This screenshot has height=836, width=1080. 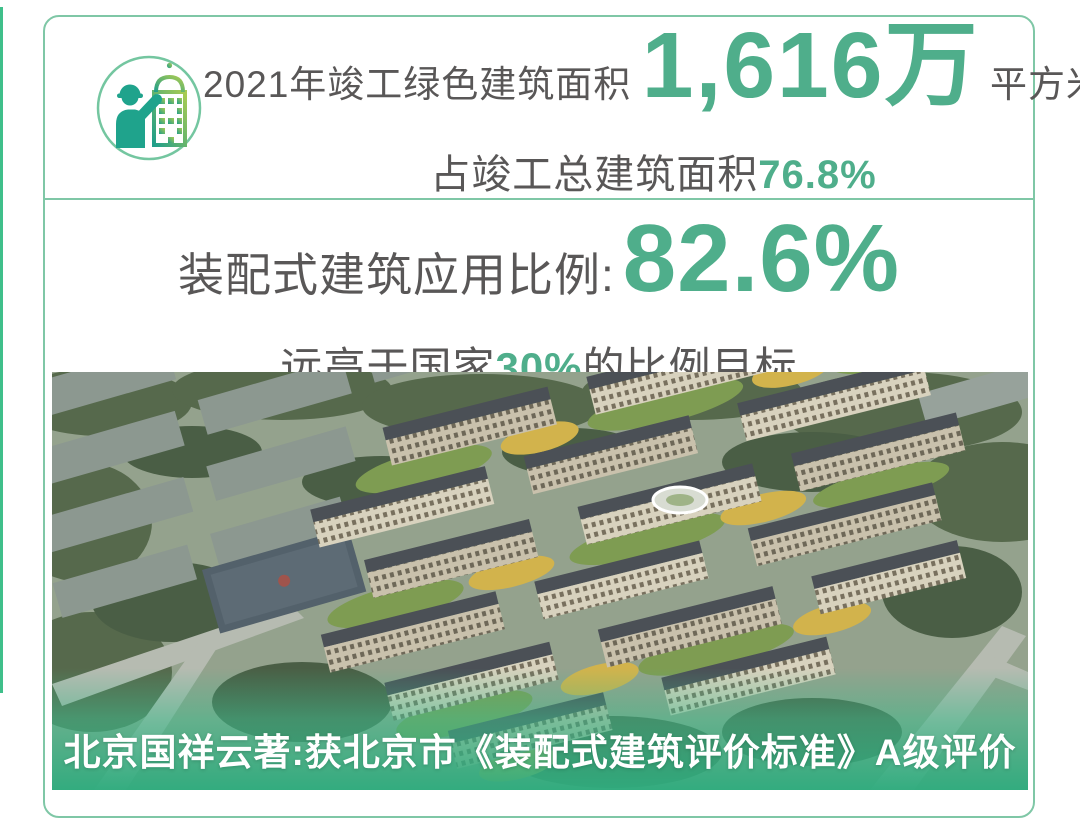 What do you see at coordinates (149, 108) in the screenshot?
I see `worker-building-icon` at bounding box center [149, 108].